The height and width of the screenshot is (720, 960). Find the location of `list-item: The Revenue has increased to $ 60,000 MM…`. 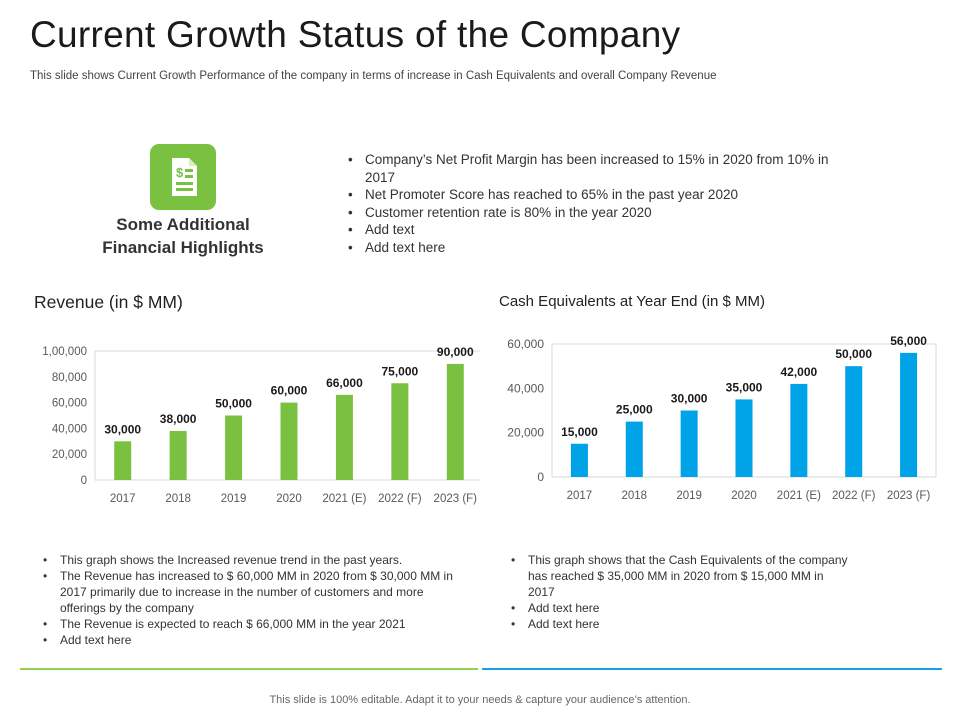

list-item: The Revenue has increased to $ 60,000 MM… is located at coordinates (247, 592).